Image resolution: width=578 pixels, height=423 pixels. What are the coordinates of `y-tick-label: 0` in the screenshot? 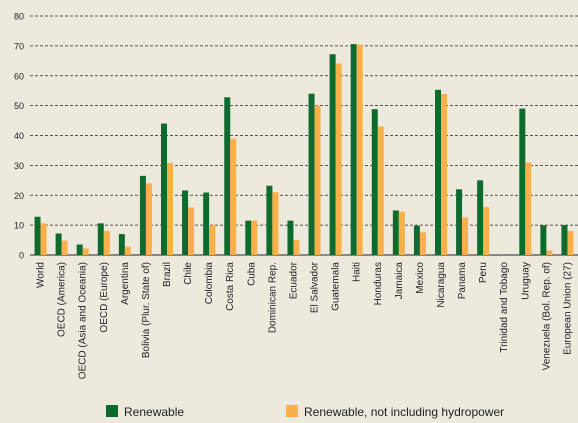 It's located at (21, 256).